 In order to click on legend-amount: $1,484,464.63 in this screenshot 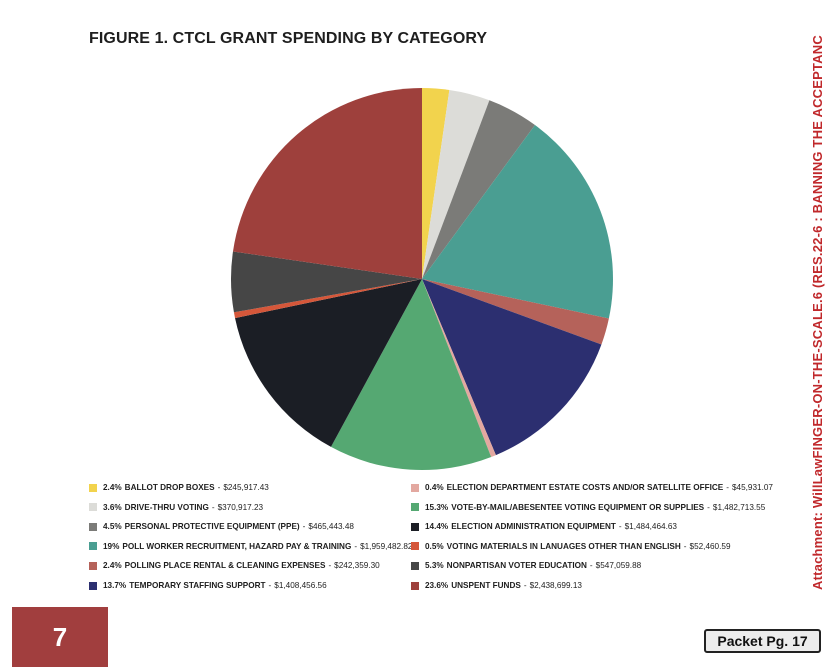, I will do `click(650, 527)`.